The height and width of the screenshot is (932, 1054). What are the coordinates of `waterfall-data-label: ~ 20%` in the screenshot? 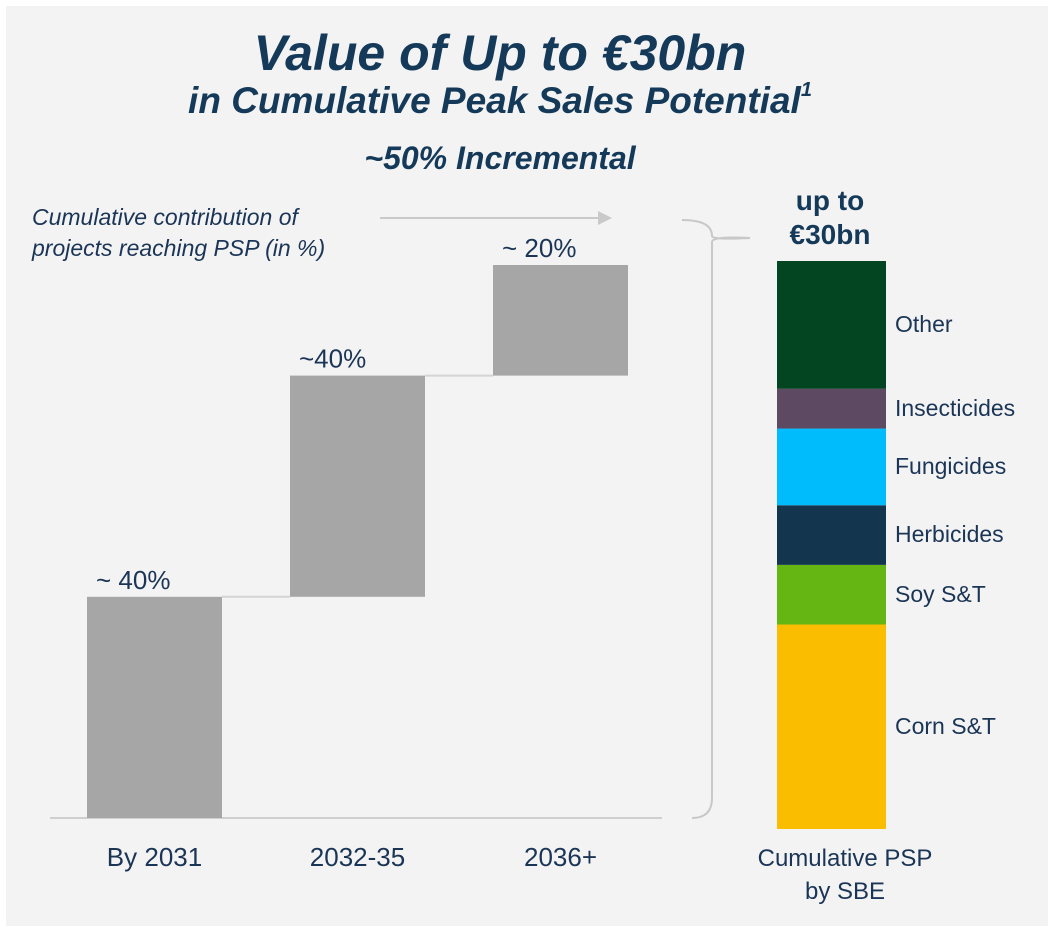 It's located at (539, 248).